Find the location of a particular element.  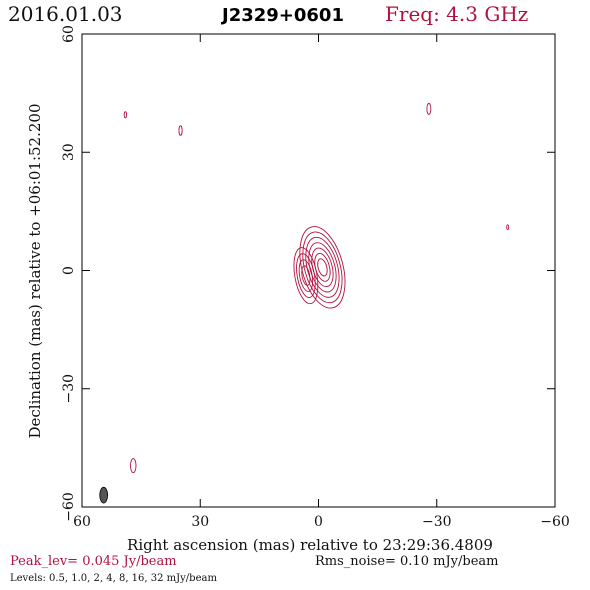

x-tick-label: 0 is located at coordinates (318, 522).